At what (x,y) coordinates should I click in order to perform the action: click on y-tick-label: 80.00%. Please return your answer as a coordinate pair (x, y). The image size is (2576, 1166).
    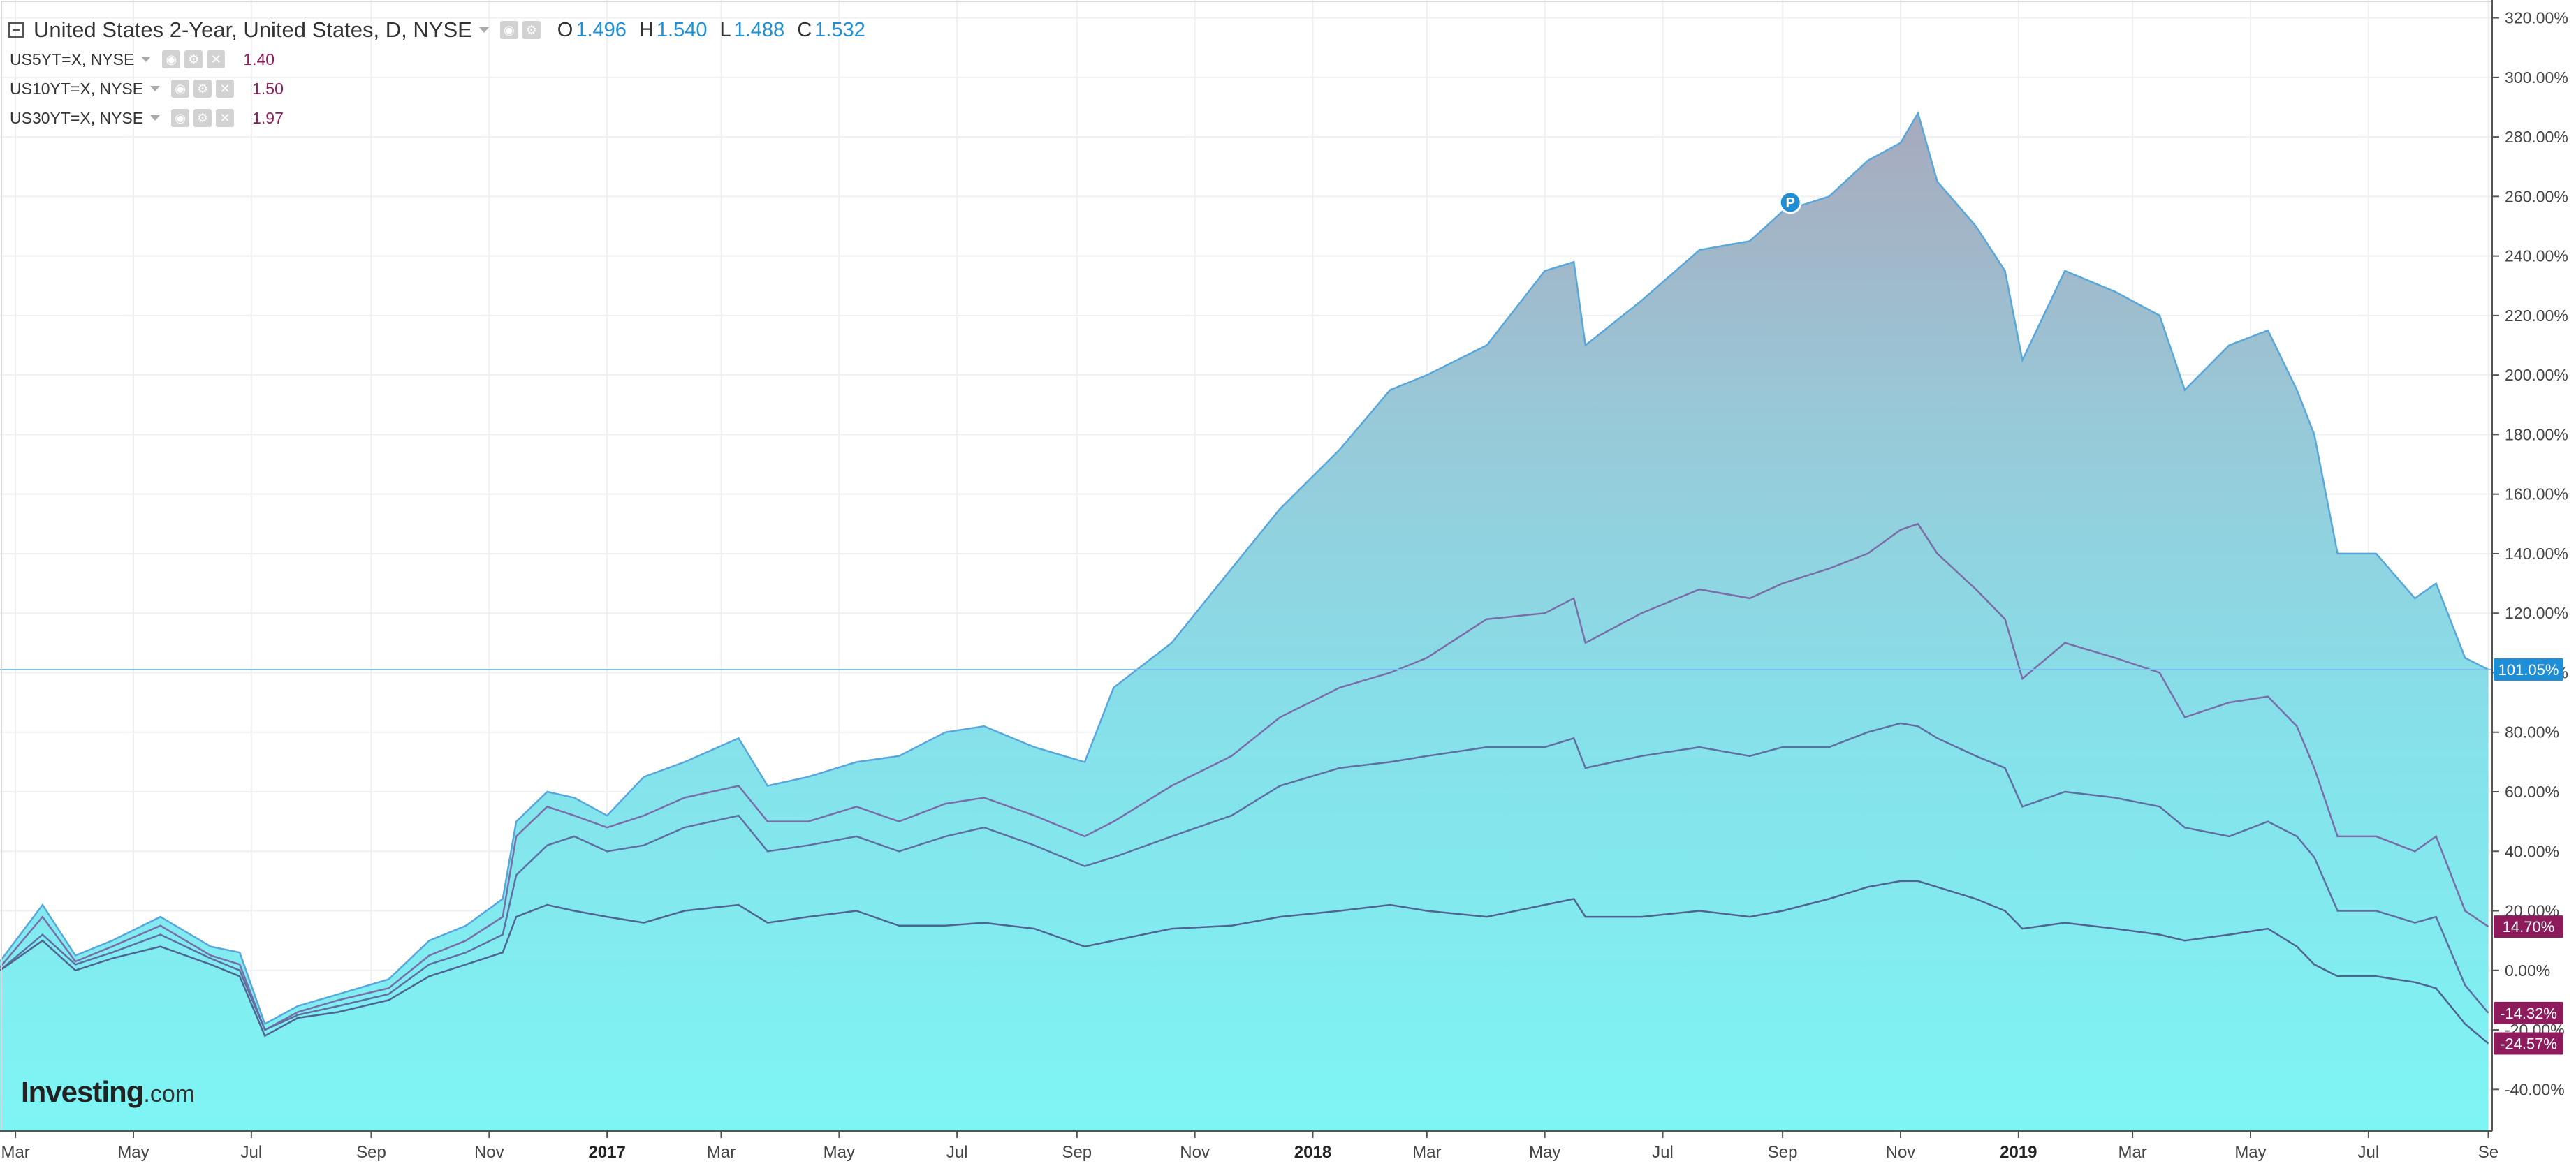
    Looking at the image, I should click on (2532, 732).